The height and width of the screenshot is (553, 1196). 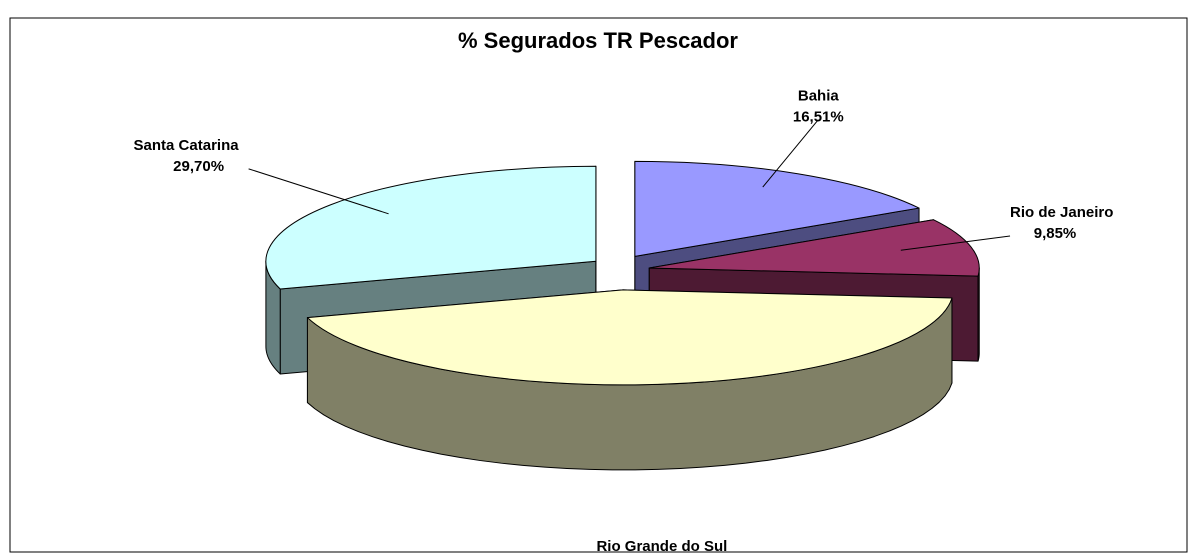 I want to click on slice-value-label: 29,70%, so click(x=198, y=166).